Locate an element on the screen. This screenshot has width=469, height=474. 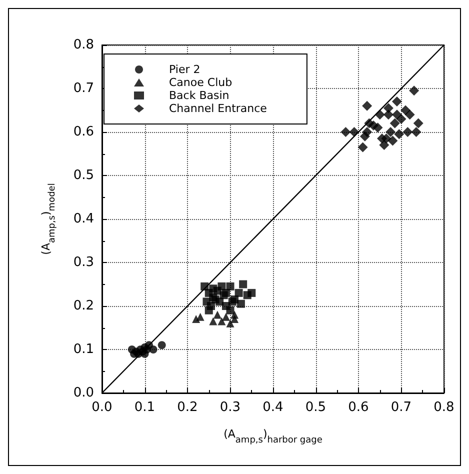
y-tick-label: 0.0 is located at coordinates (83, 393).